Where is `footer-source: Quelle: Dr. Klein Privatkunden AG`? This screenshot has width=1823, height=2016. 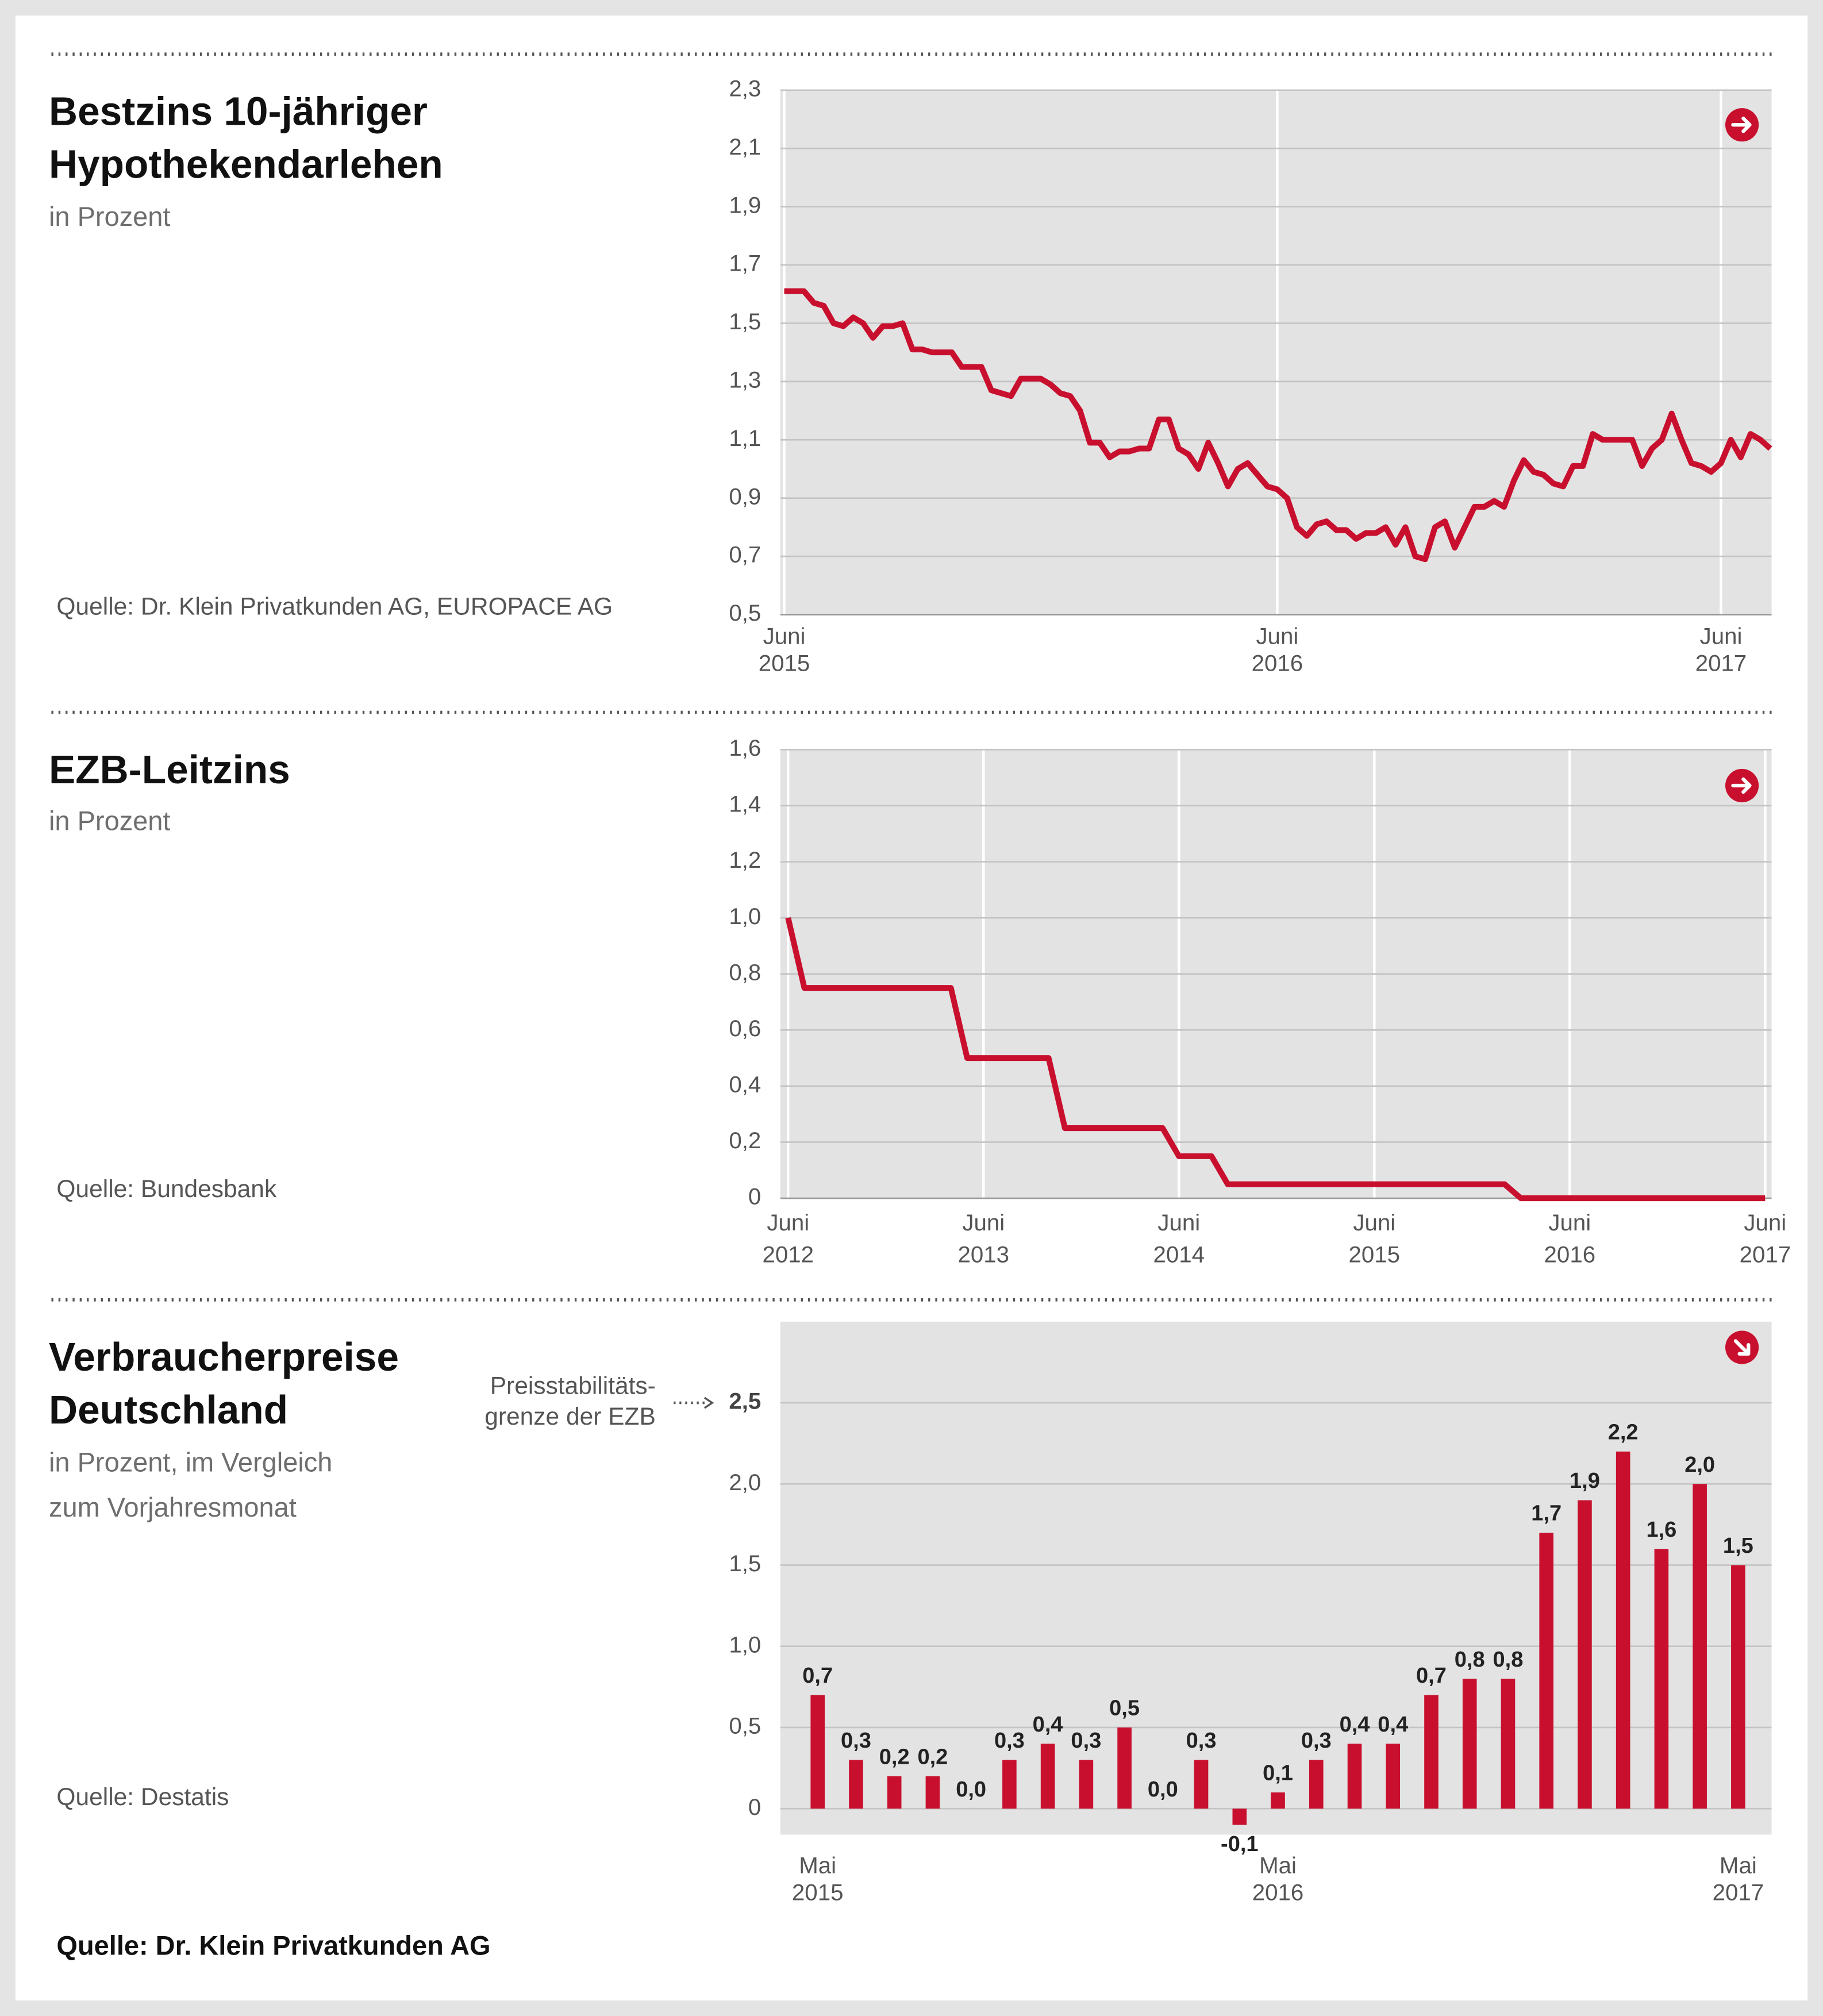
footer-source: Quelle: Dr. Klein Privatkunden AG is located at coordinates (273, 1946).